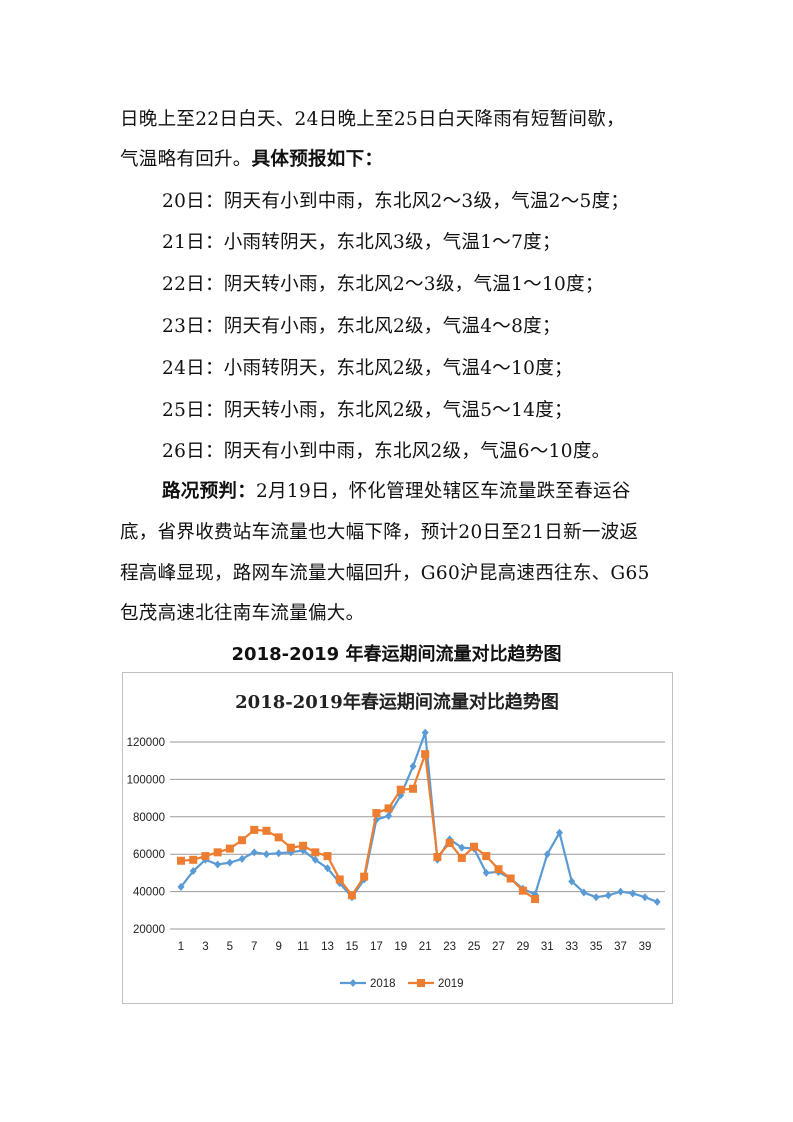 The image size is (793, 1122). What do you see at coordinates (146, 743) in the screenshot?
I see `y-tick-label: 120000` at bounding box center [146, 743].